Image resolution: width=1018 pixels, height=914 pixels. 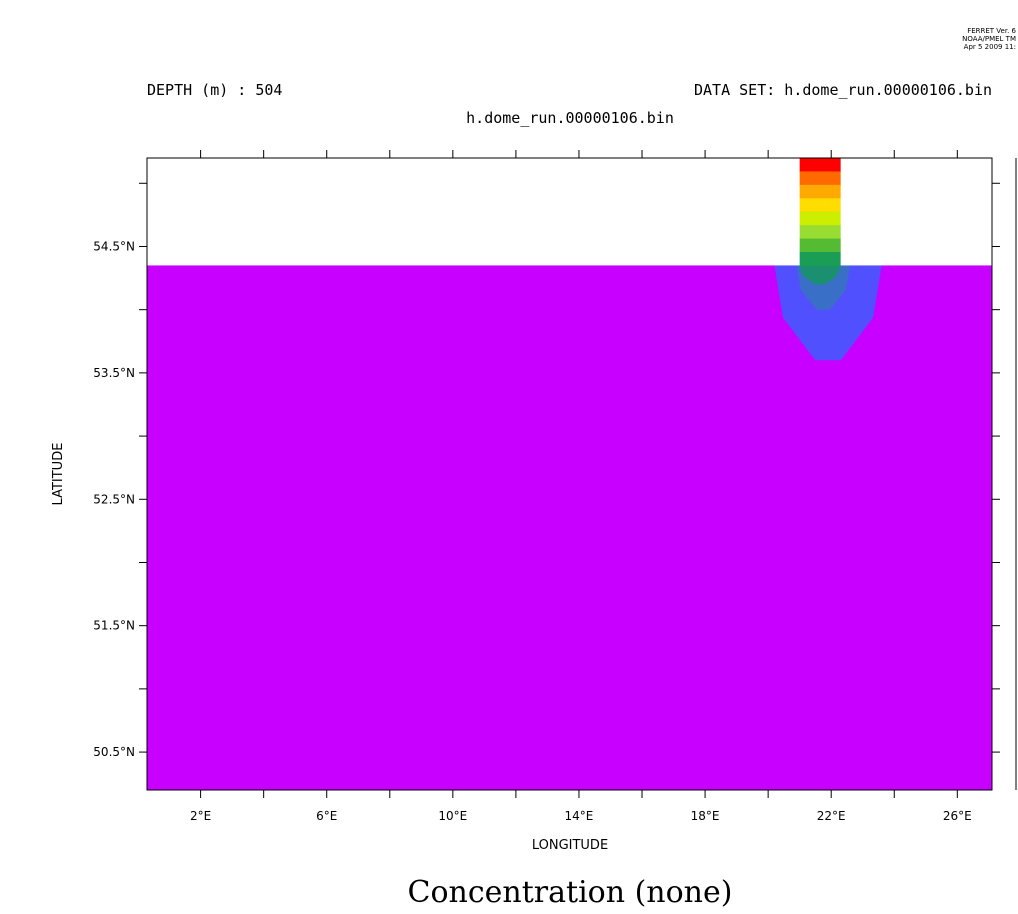 What do you see at coordinates (114, 499) in the screenshot?
I see `y-tick-label: 52.5°N` at bounding box center [114, 499].